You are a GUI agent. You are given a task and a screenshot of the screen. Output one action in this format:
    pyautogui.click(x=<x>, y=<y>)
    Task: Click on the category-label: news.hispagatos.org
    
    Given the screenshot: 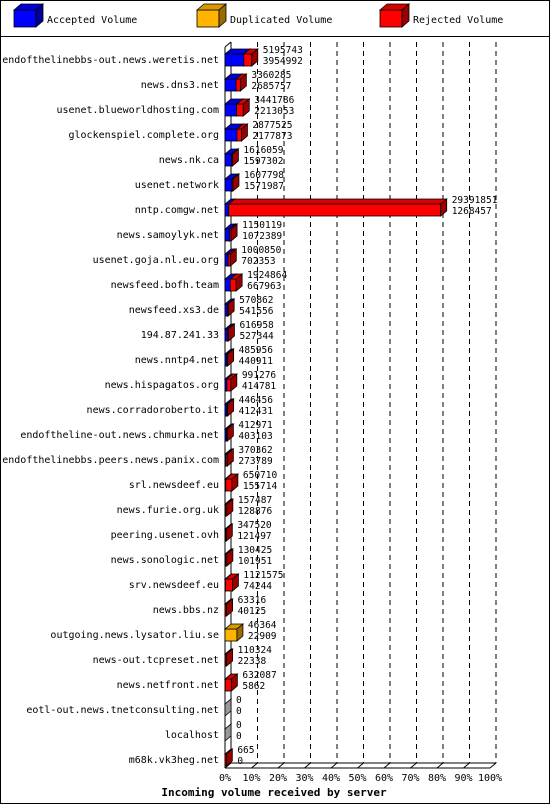 What is the action you would take?
    pyautogui.click(x=162, y=385)
    